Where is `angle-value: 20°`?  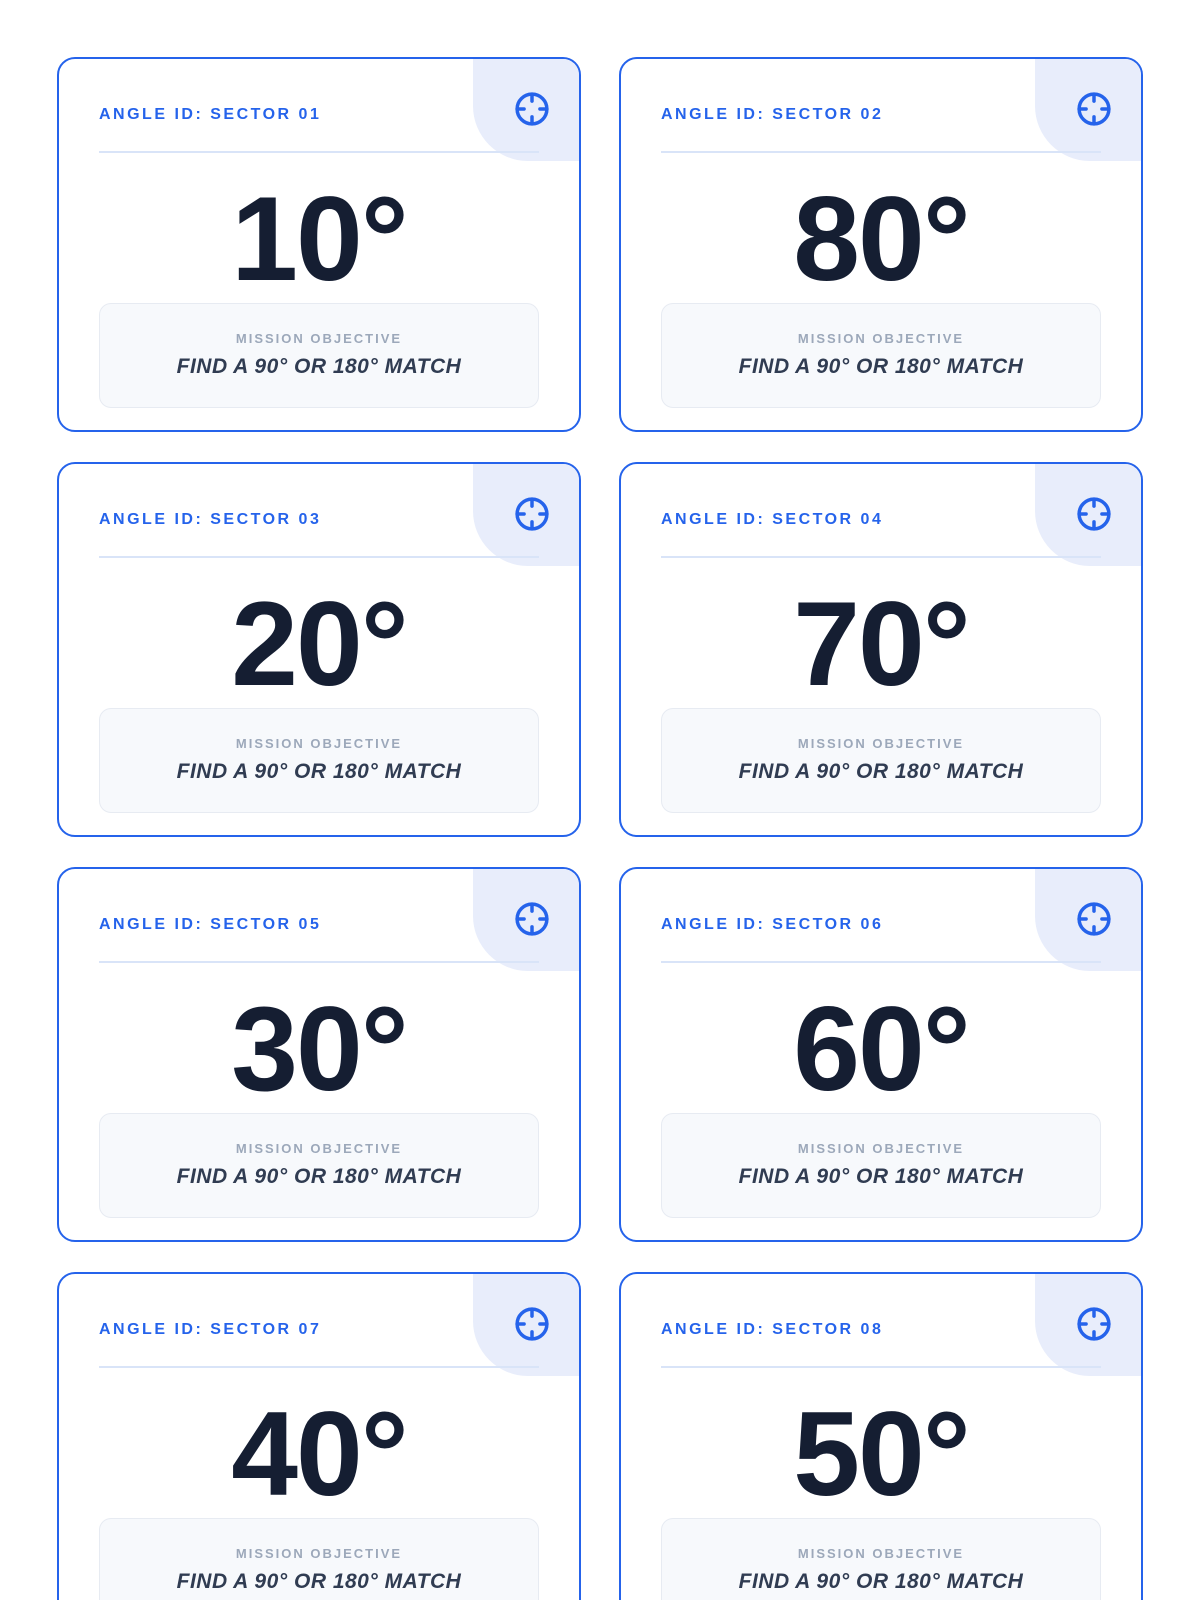 angle-value: 20° is located at coordinates (319, 643).